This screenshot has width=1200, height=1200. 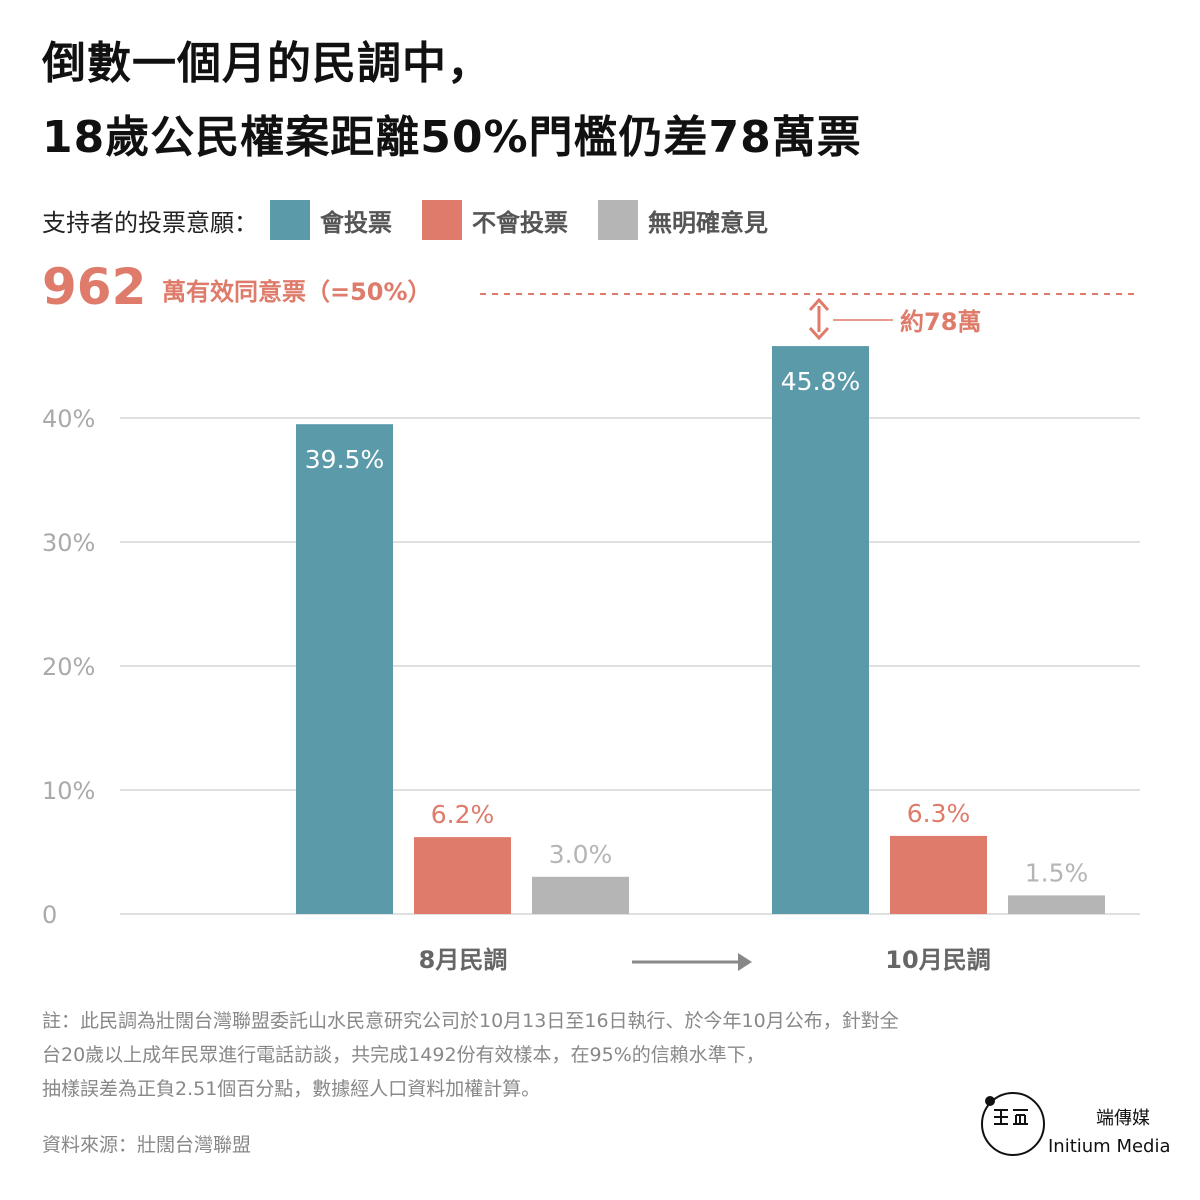 What do you see at coordinates (1013, 1124) in the screenshot?
I see `initium-logo-icon` at bounding box center [1013, 1124].